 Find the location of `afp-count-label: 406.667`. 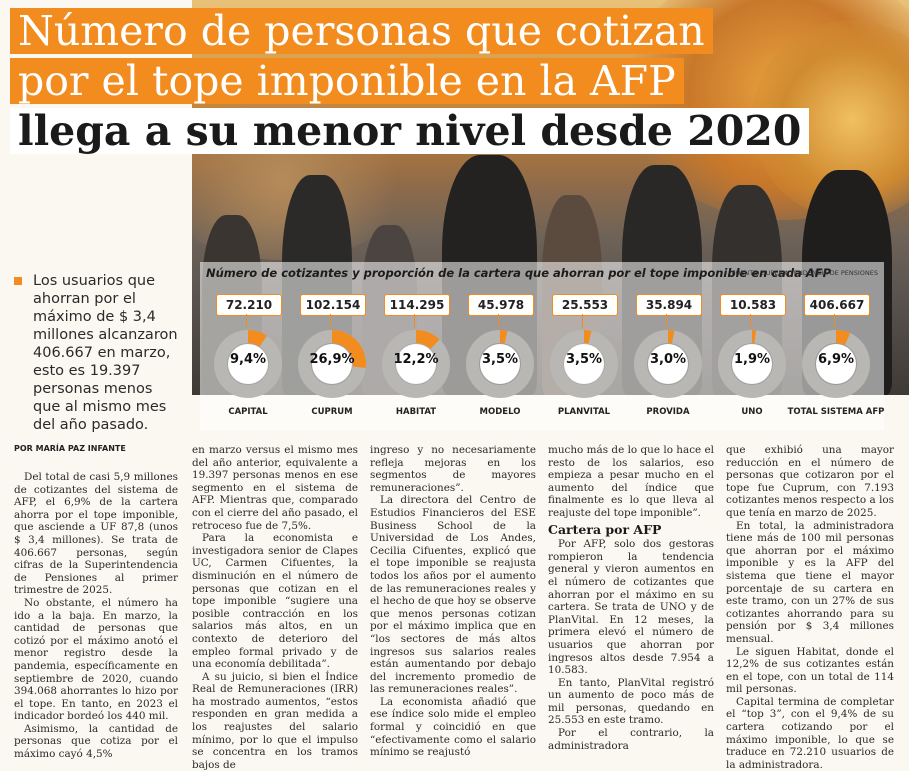

afp-count-label: 406.667 is located at coordinates (837, 305).